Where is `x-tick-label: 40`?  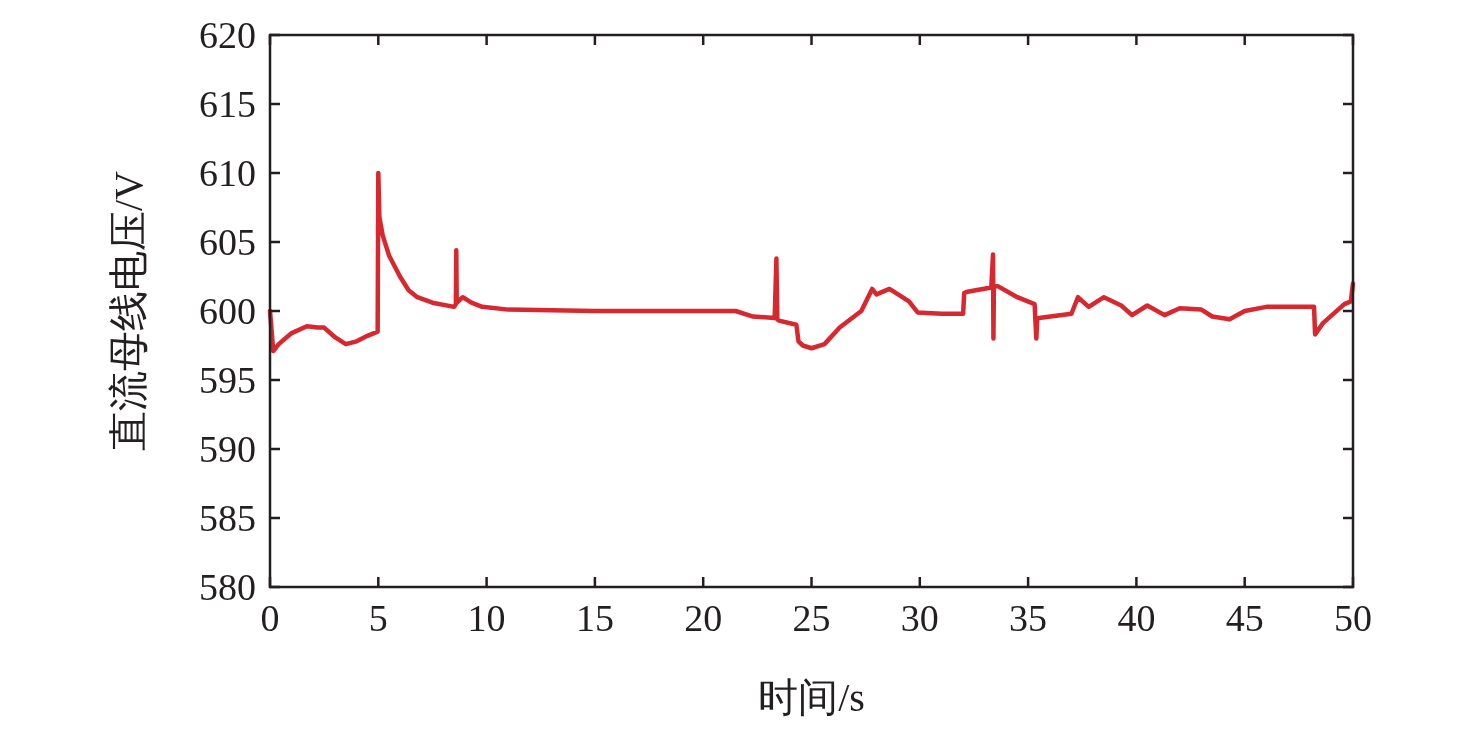 x-tick-label: 40 is located at coordinates (1136, 618).